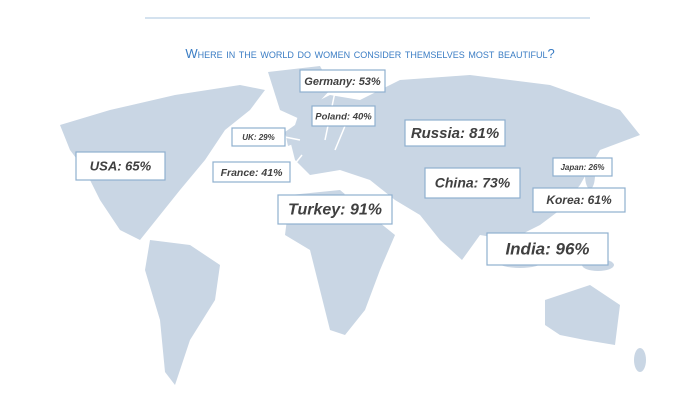  I want to click on country-label: Poland: 40%, so click(343, 117).